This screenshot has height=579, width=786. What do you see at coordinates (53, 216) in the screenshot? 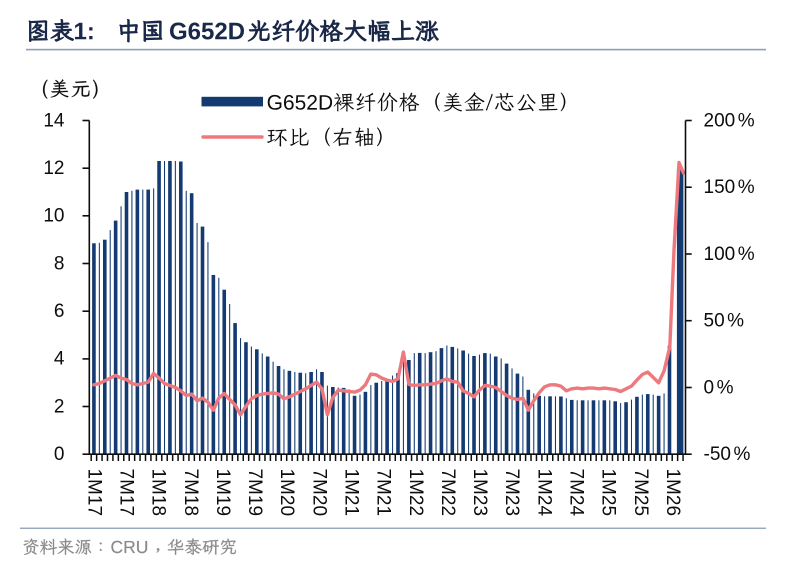
I see `svg-text: 10` at bounding box center [53, 216].